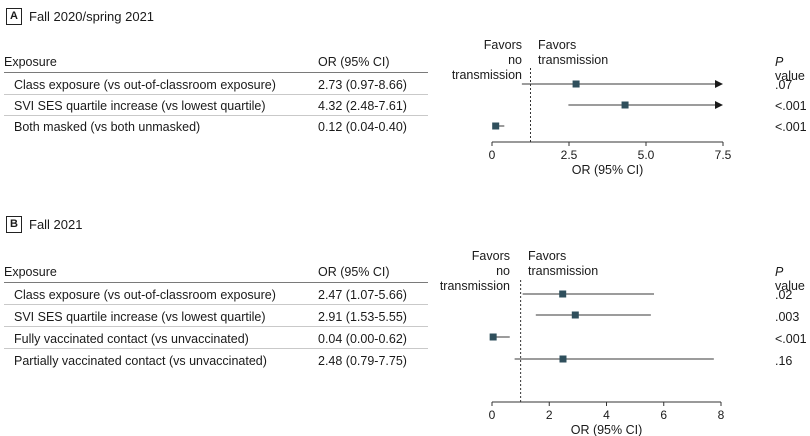 The height and width of the screenshot is (436, 810). Describe the element at coordinates (362, 295) in the screenshot. I see `or-value: 2.47 (1.07-5.66)` at that location.